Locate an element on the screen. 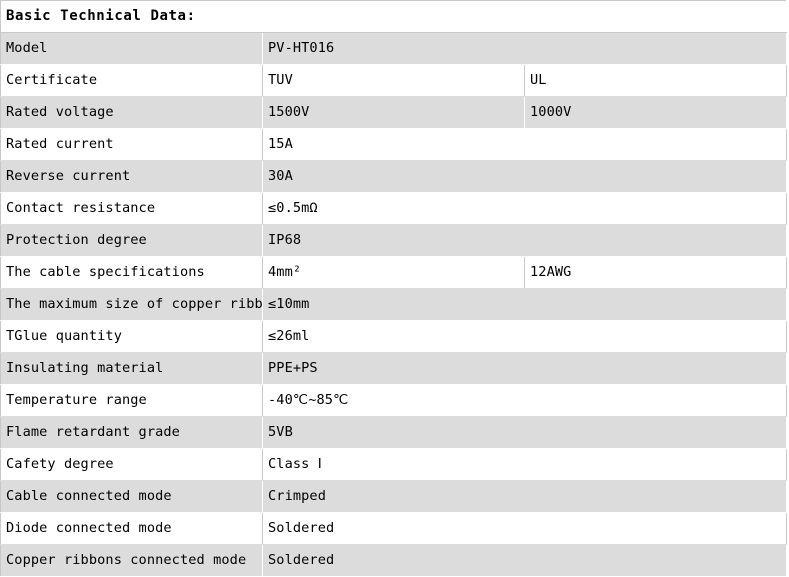 The width and height of the screenshot is (789, 577). row-value: ≤0.5mΩ is located at coordinates (524, 208).